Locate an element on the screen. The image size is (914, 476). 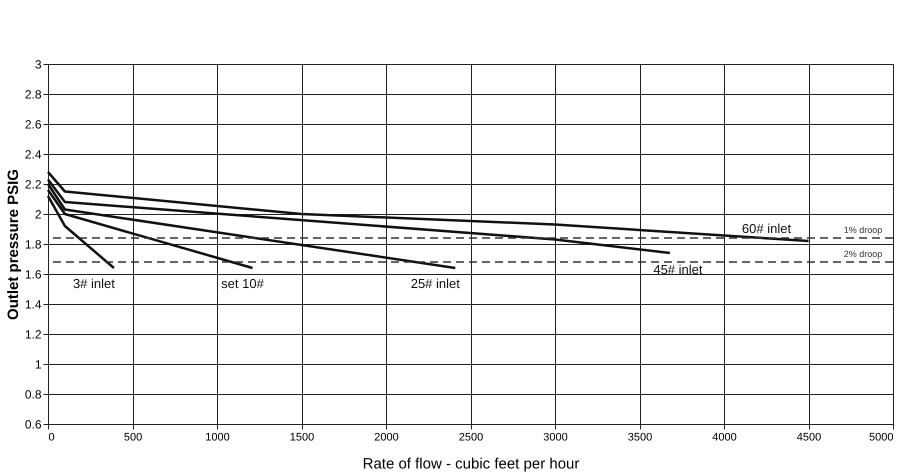
x-tick-label: 2000 is located at coordinates (386, 438).